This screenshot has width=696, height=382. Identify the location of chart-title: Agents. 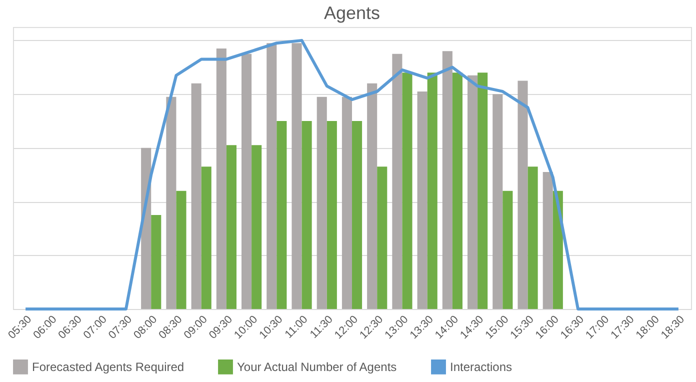
(352, 13).